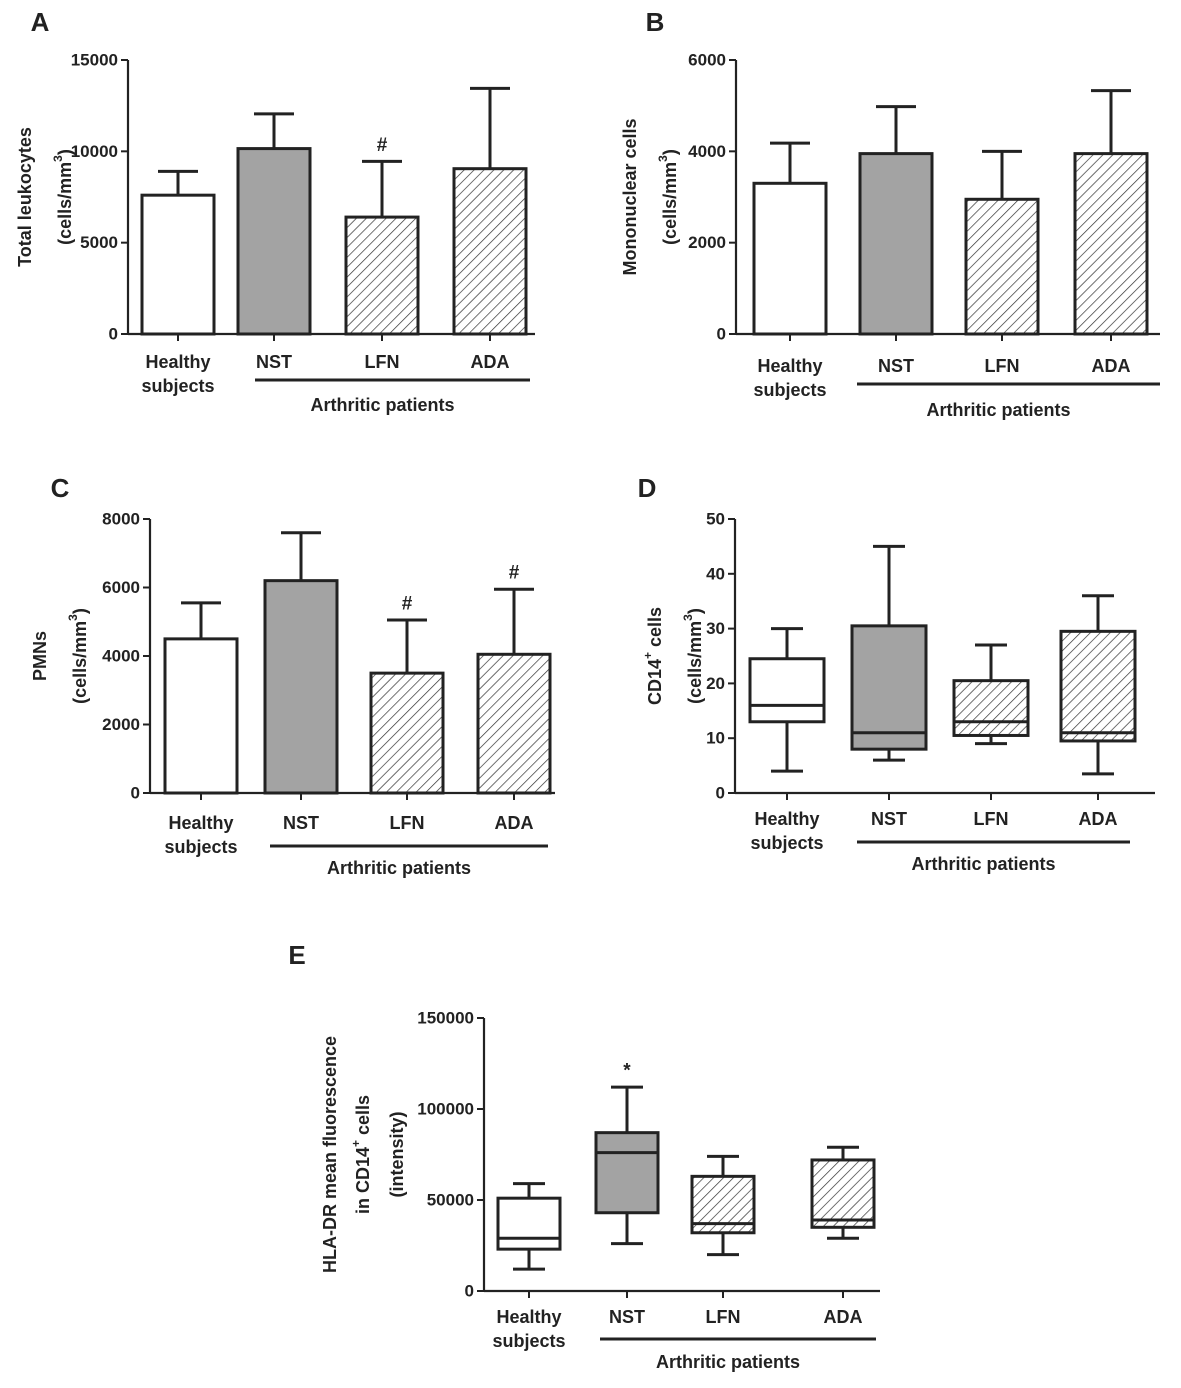 This screenshot has height=1388, width=1181. What do you see at coordinates (786, 819) in the screenshot?
I see `x-tick-label-line: Healthy` at bounding box center [786, 819].